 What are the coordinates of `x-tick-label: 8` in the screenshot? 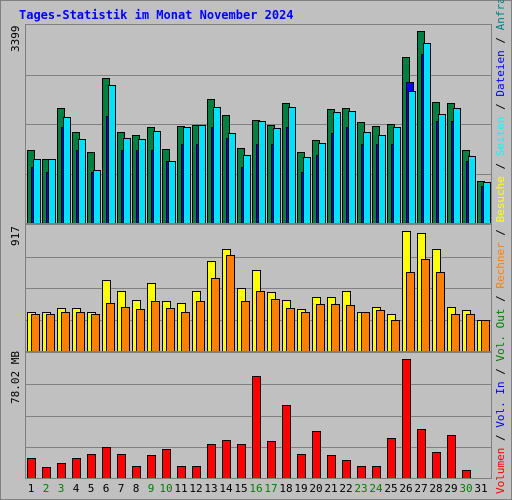 It's located at (136, 488).